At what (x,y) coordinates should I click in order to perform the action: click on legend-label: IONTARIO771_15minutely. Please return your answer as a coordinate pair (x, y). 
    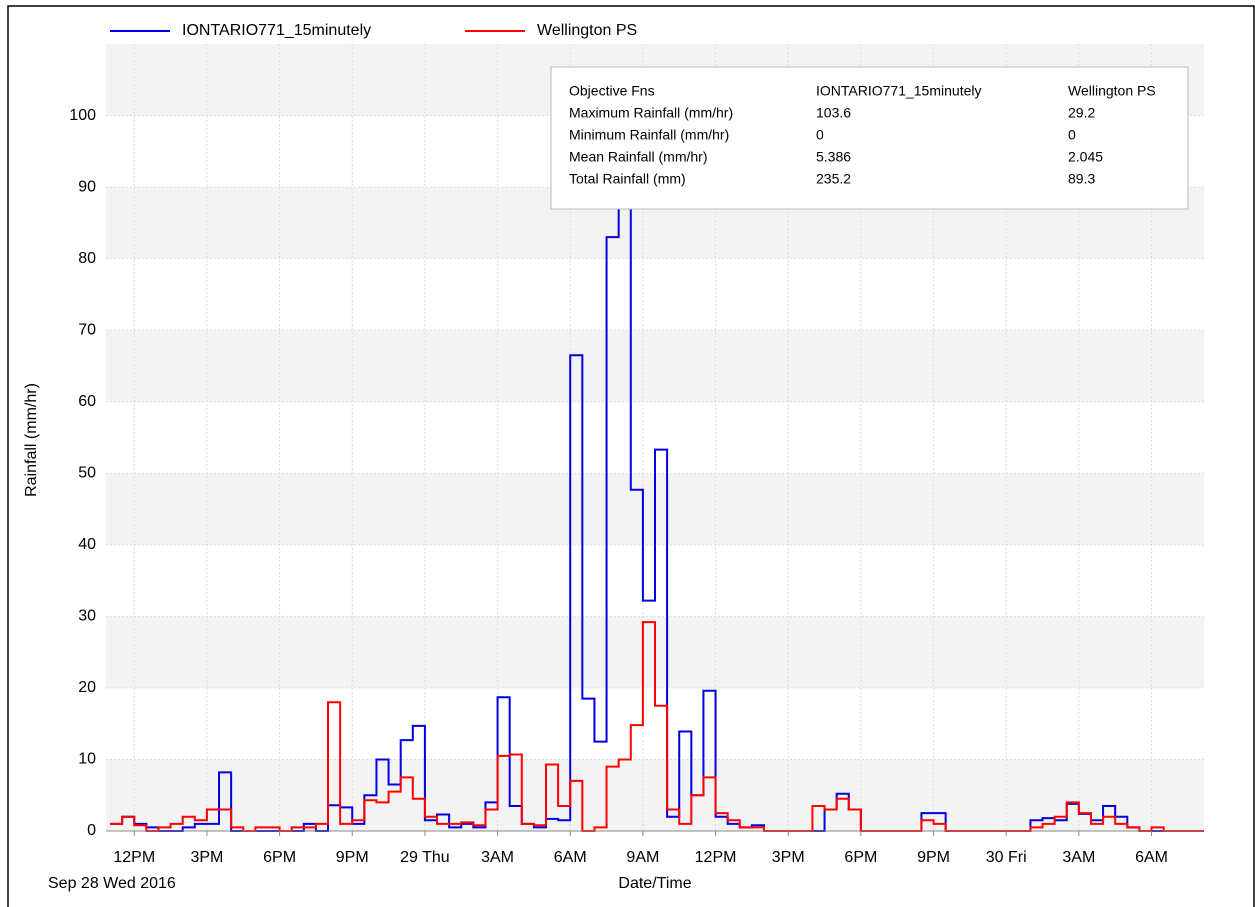
    Looking at the image, I should click on (276, 30).